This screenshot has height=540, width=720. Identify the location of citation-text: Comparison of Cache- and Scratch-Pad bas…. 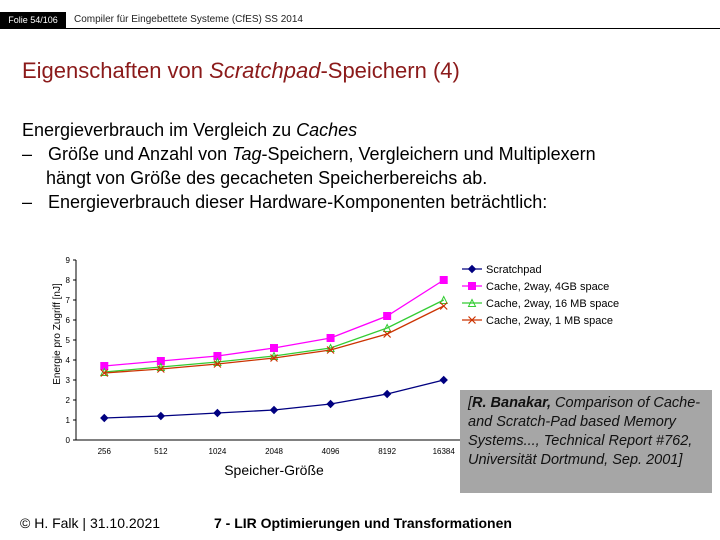
(584, 431).